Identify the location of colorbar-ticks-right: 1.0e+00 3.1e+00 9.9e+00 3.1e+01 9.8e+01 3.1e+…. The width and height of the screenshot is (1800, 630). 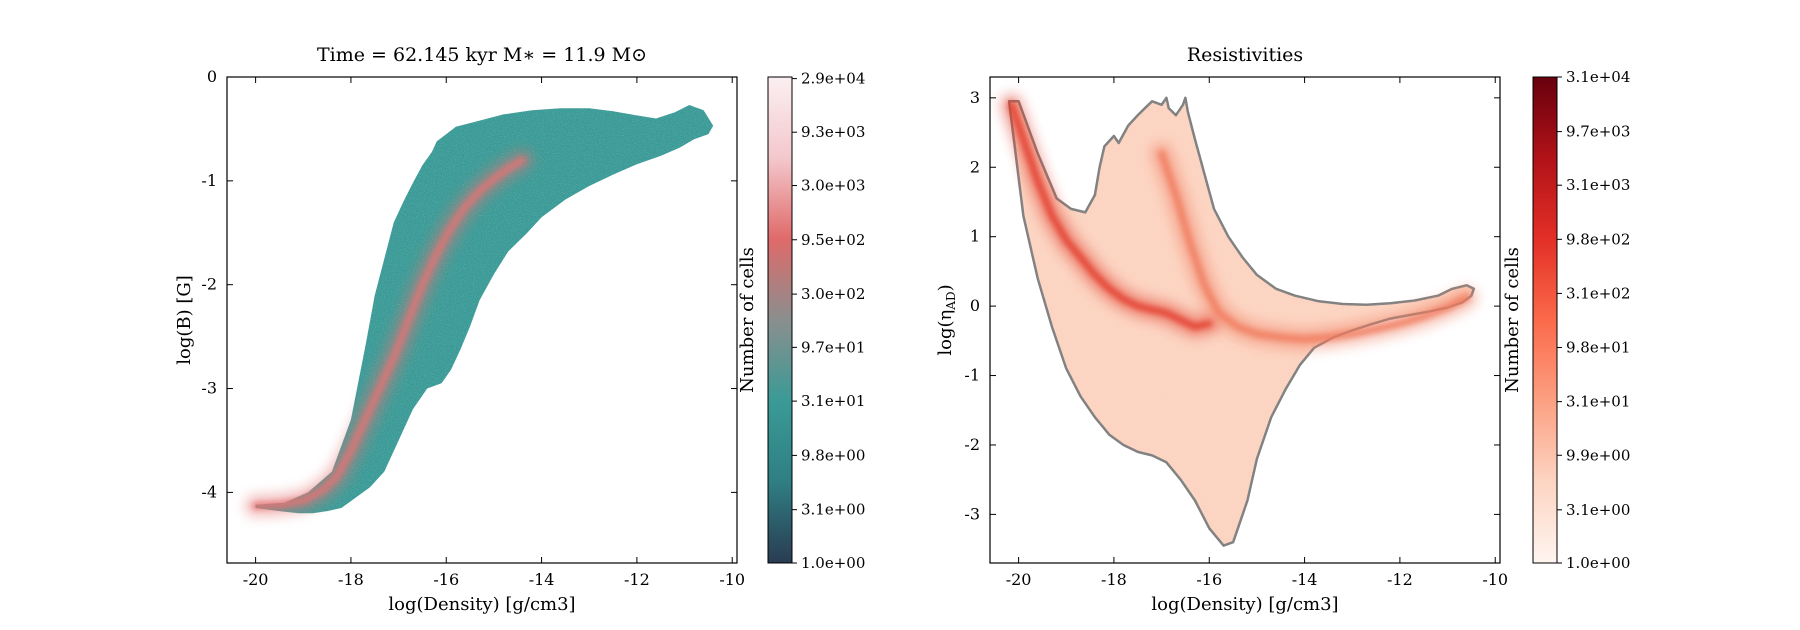
(1593, 320).